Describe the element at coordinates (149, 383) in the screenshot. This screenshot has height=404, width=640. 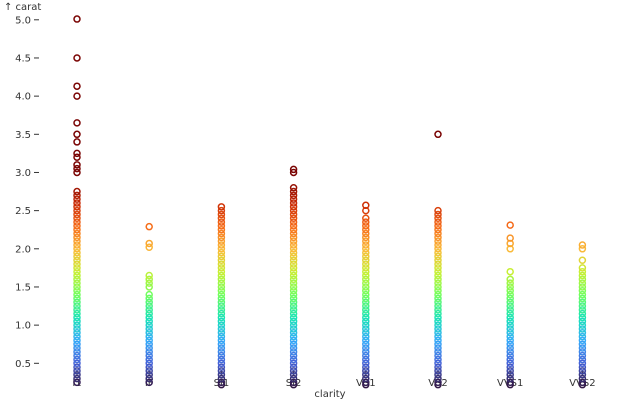
I see `x-tick-label: IF` at that location.